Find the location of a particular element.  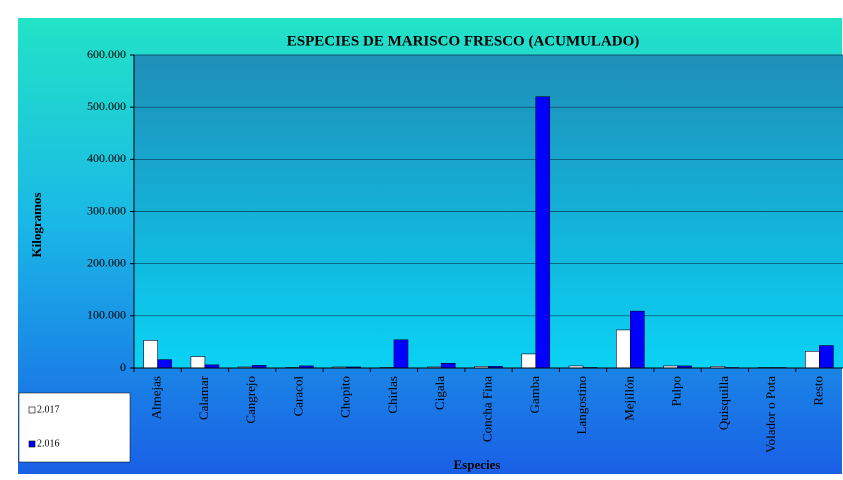

x-tick-label: Chirlas is located at coordinates (392, 395).